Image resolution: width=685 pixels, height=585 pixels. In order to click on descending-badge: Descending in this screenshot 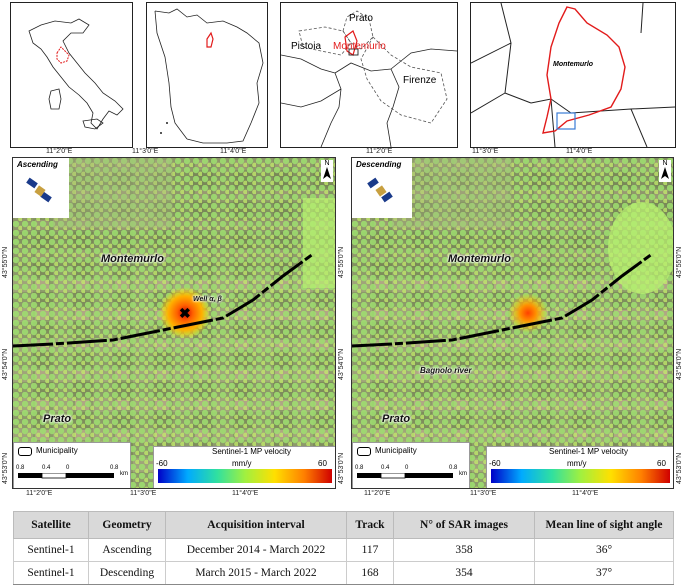, I will do `click(382, 188)`.